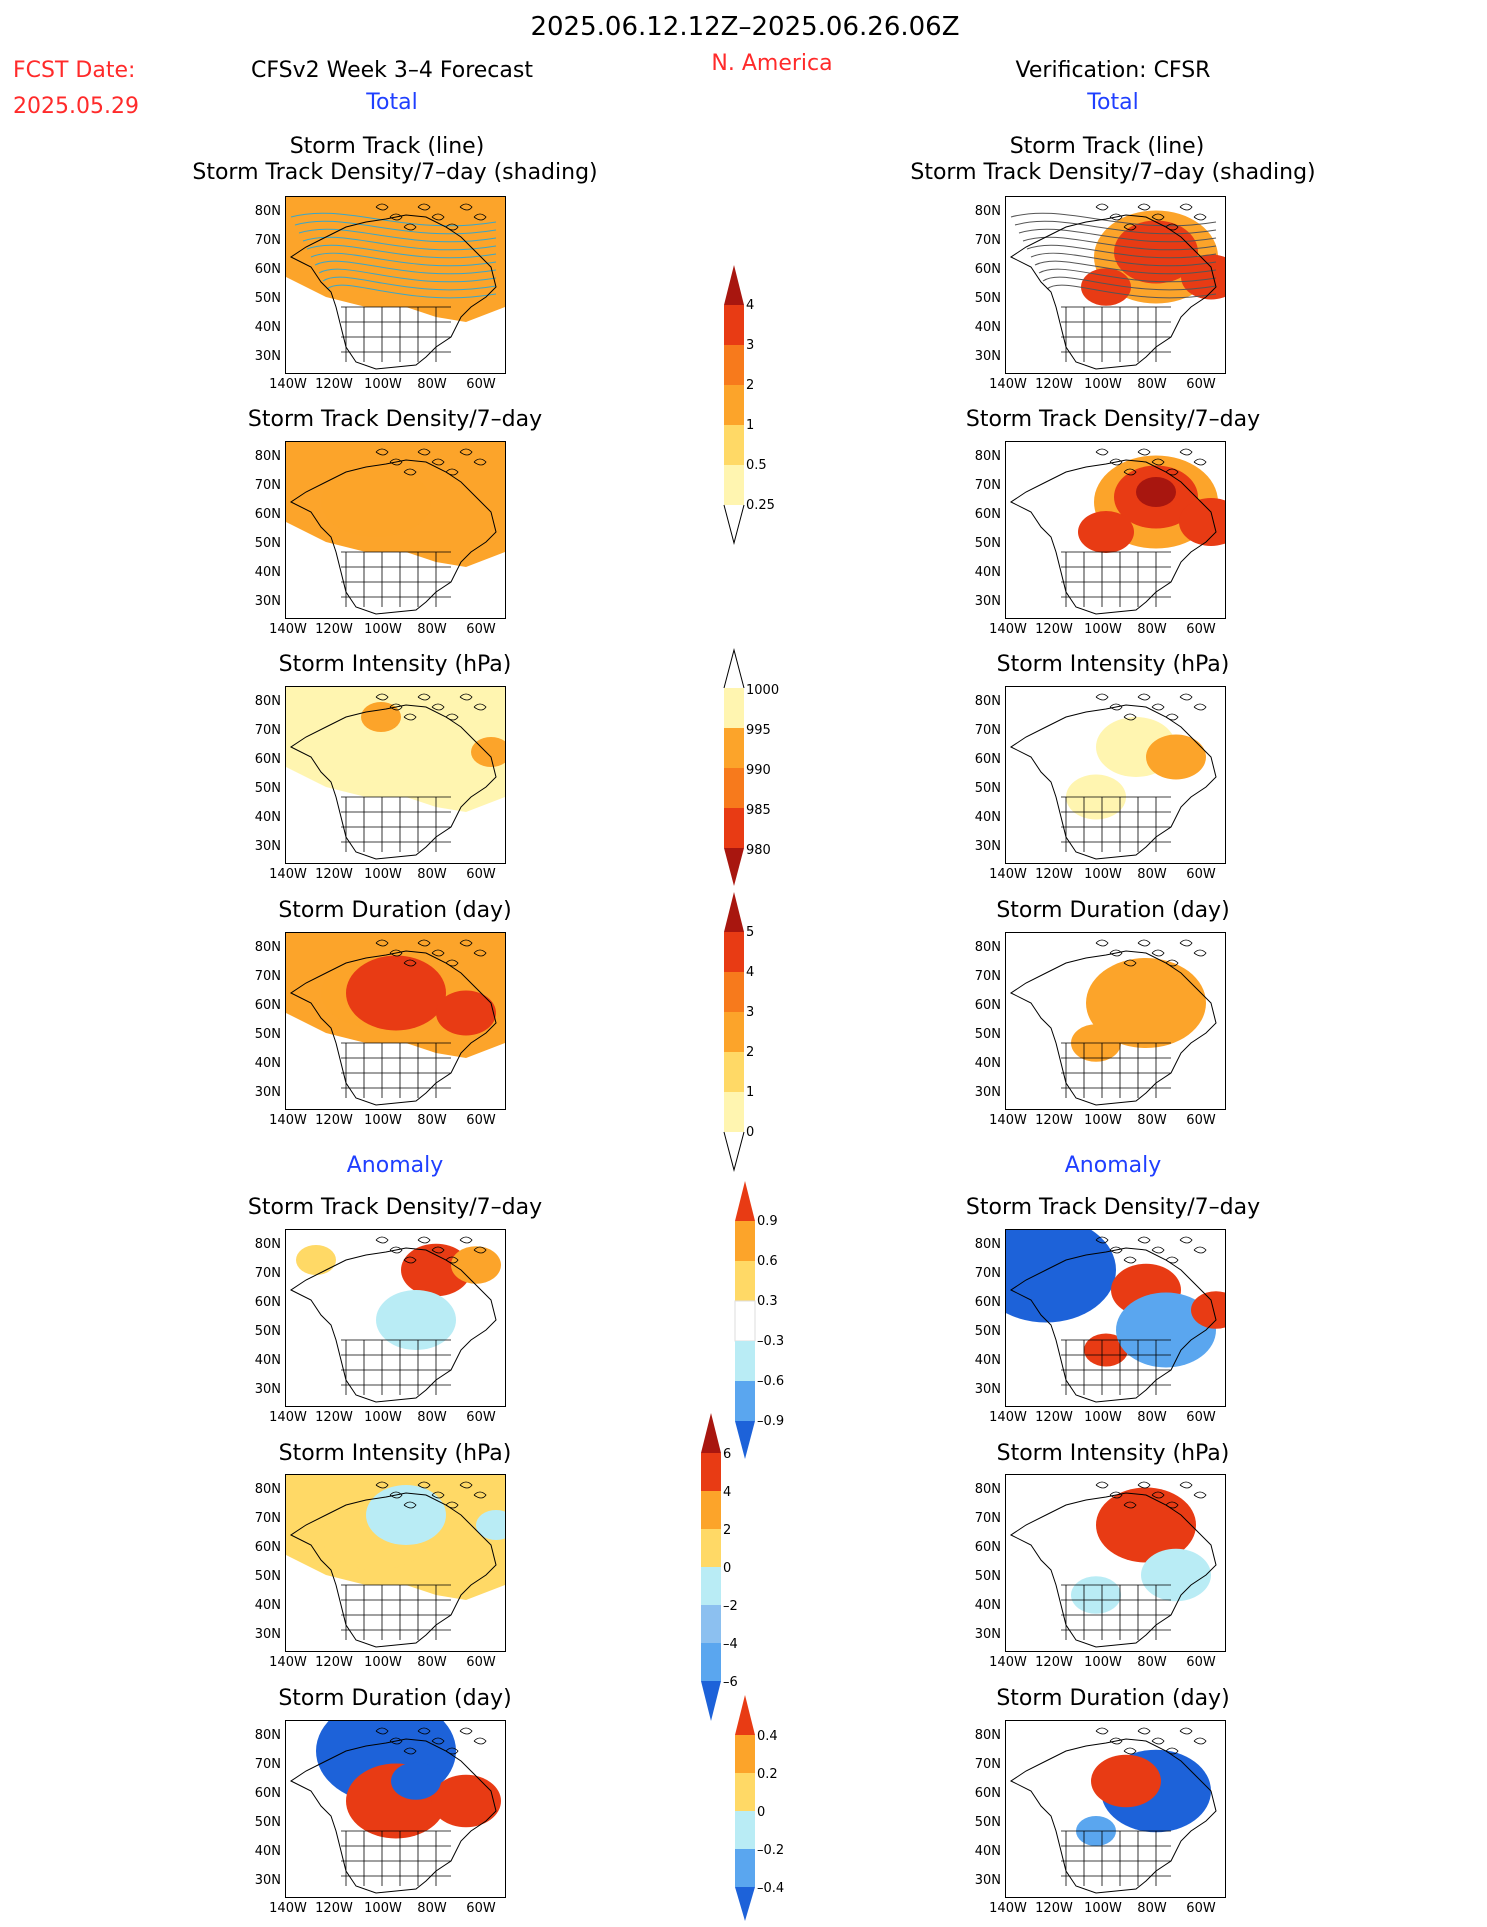 The height and width of the screenshot is (1927, 1487). Describe the element at coordinates (727, 1568) in the screenshot. I see `cbar-label: 0` at that location.